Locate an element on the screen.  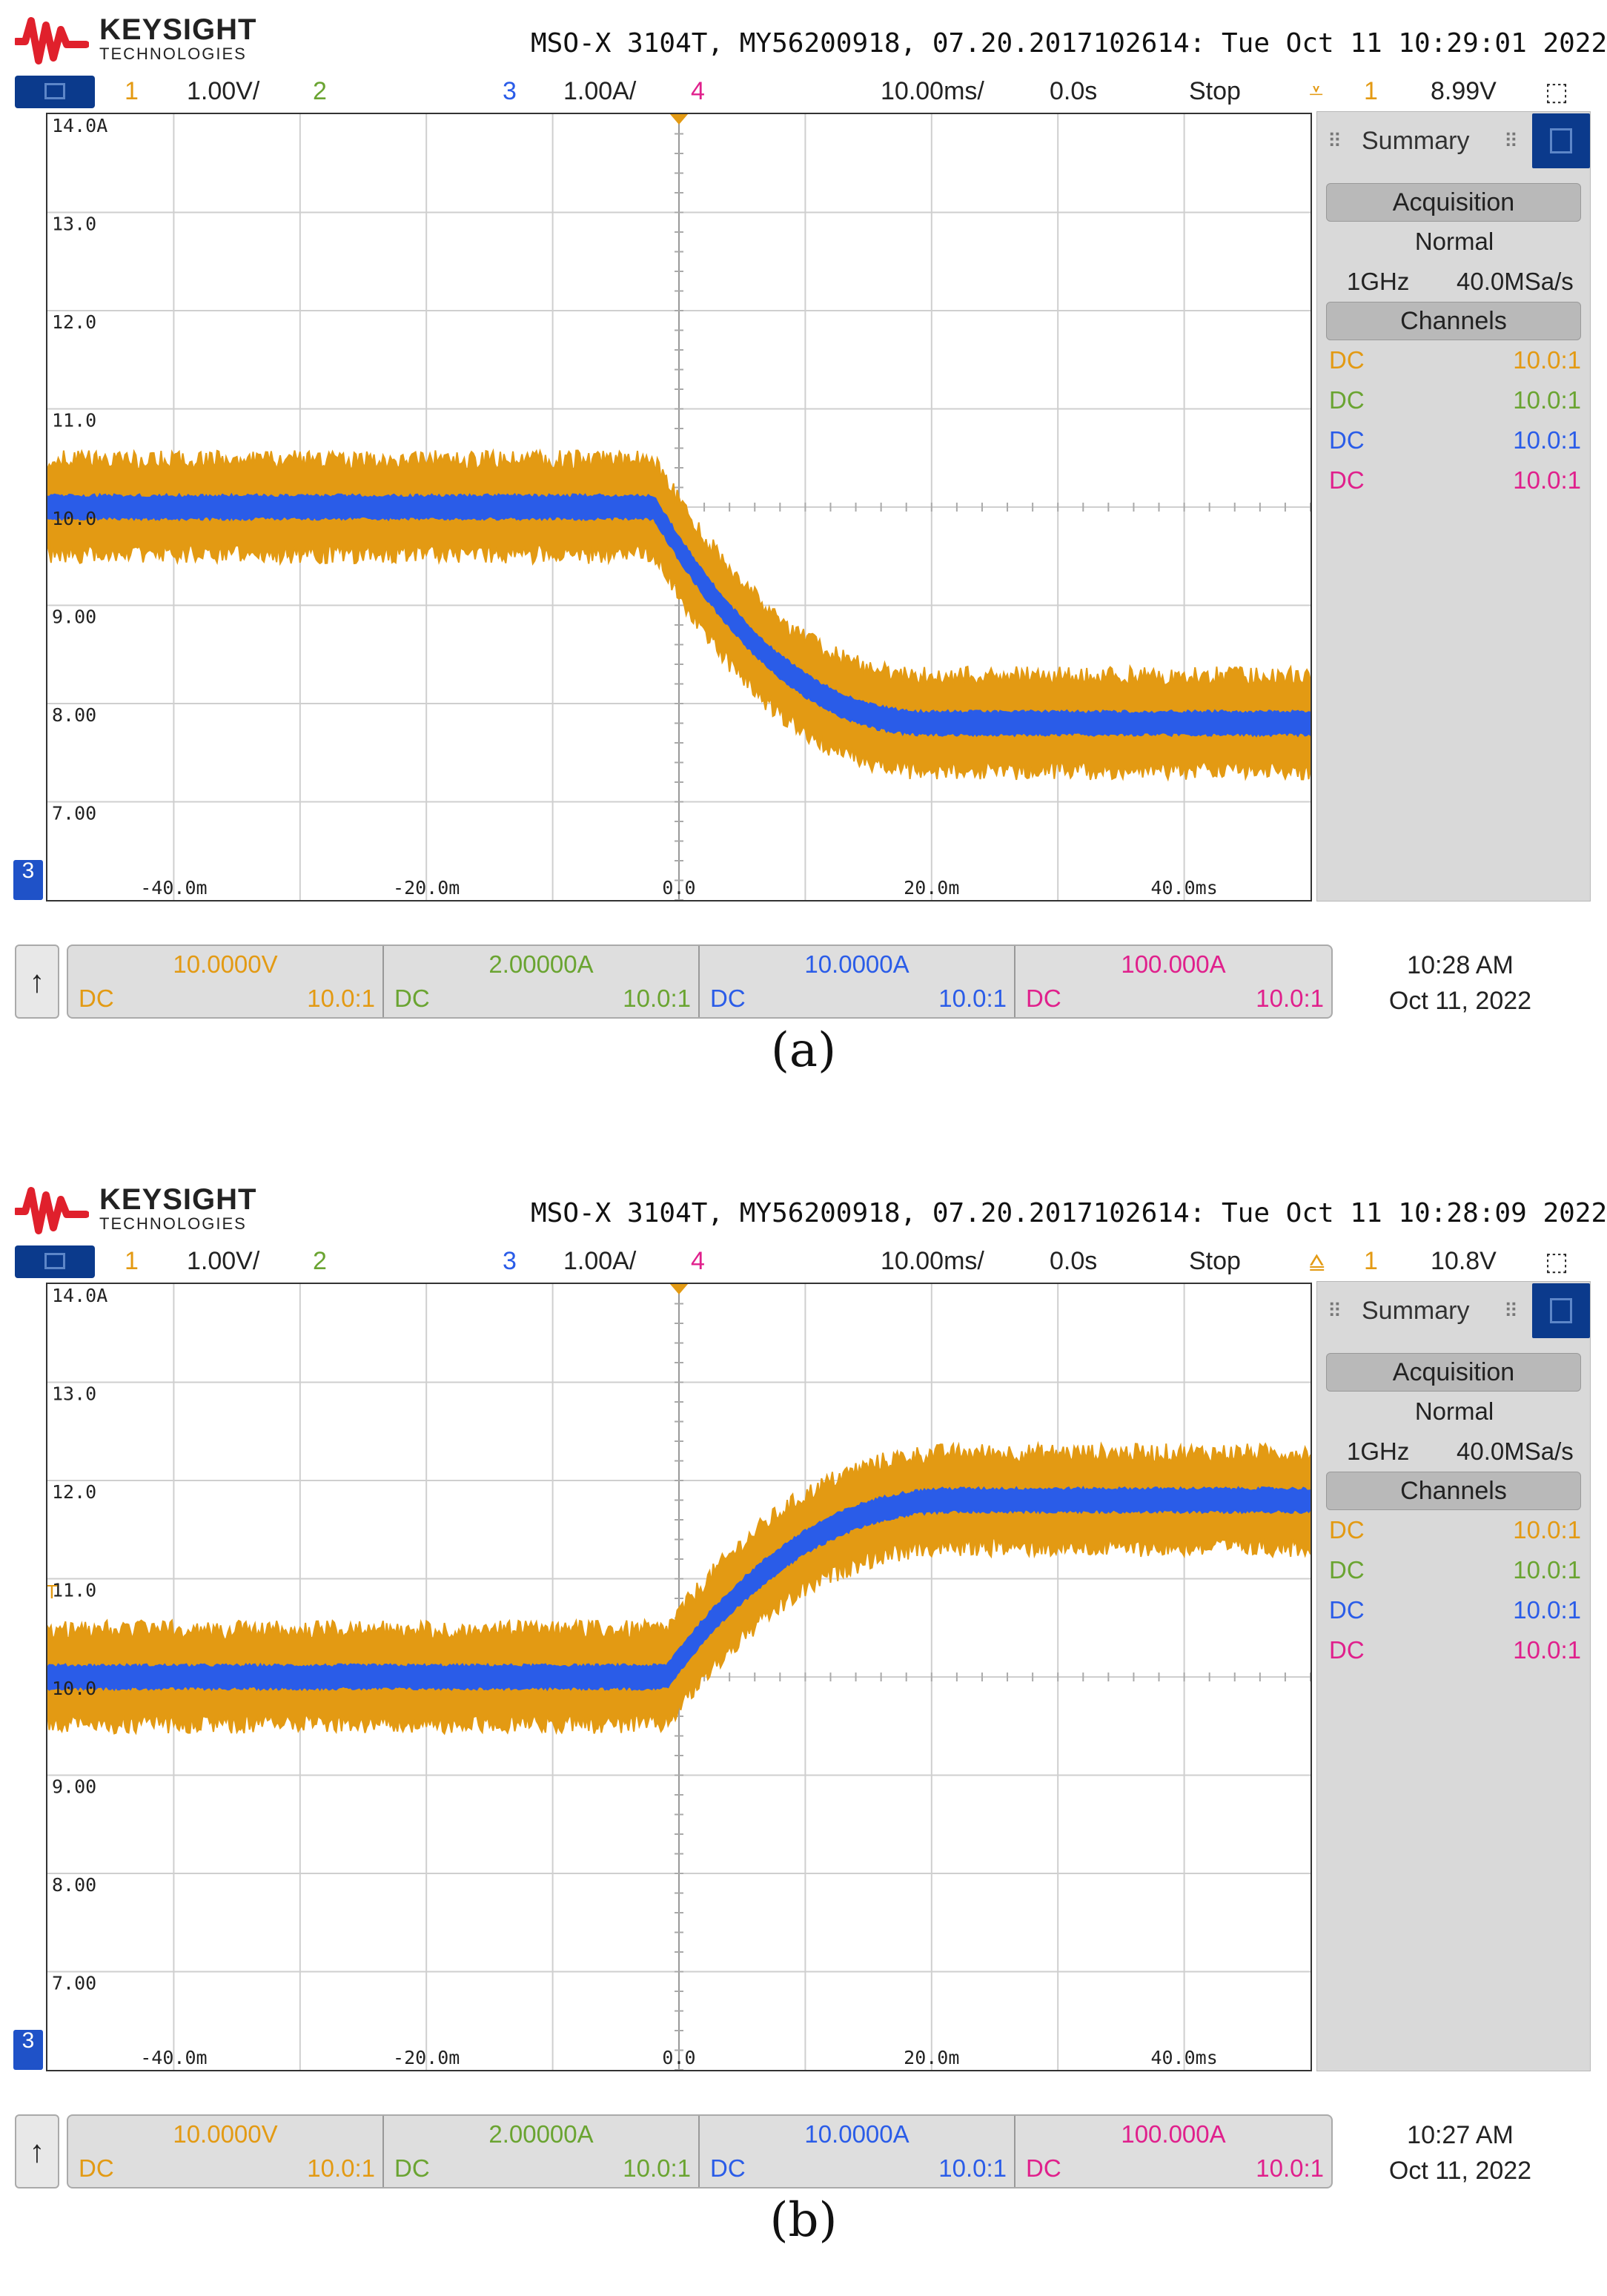
x-tick-label: -20.0m is located at coordinates (427, 888).